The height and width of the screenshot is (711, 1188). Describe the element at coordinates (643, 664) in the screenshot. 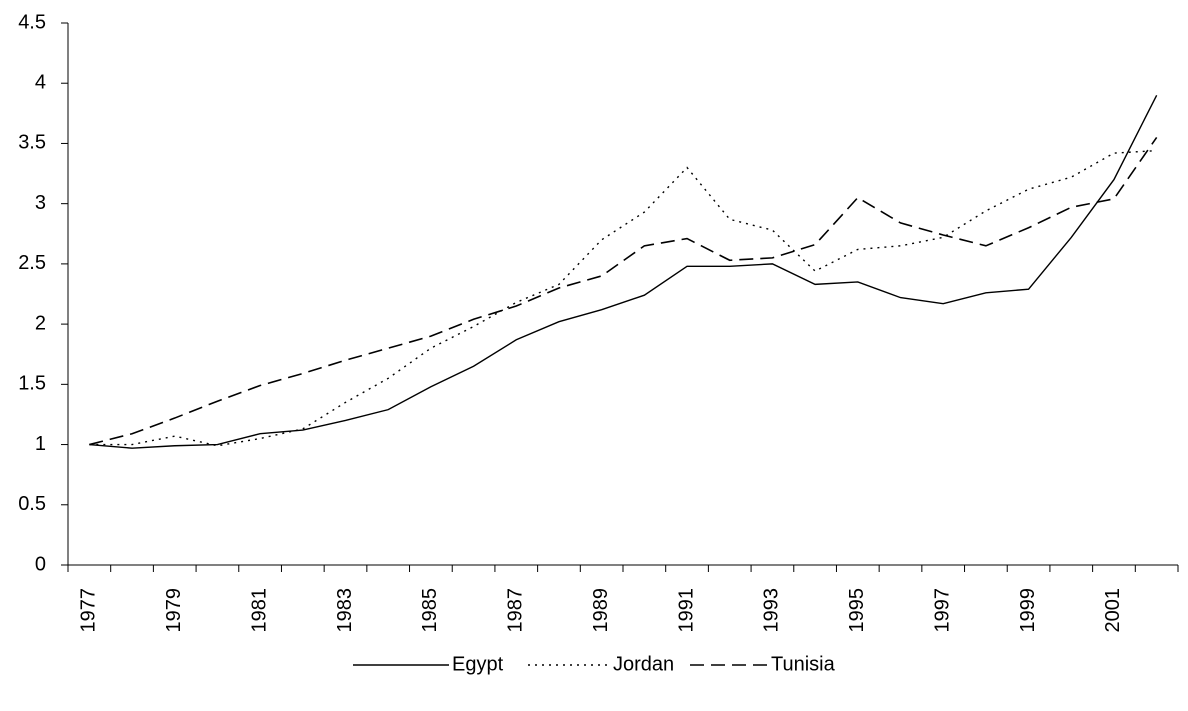

I see `legend-label: Jordan` at that location.